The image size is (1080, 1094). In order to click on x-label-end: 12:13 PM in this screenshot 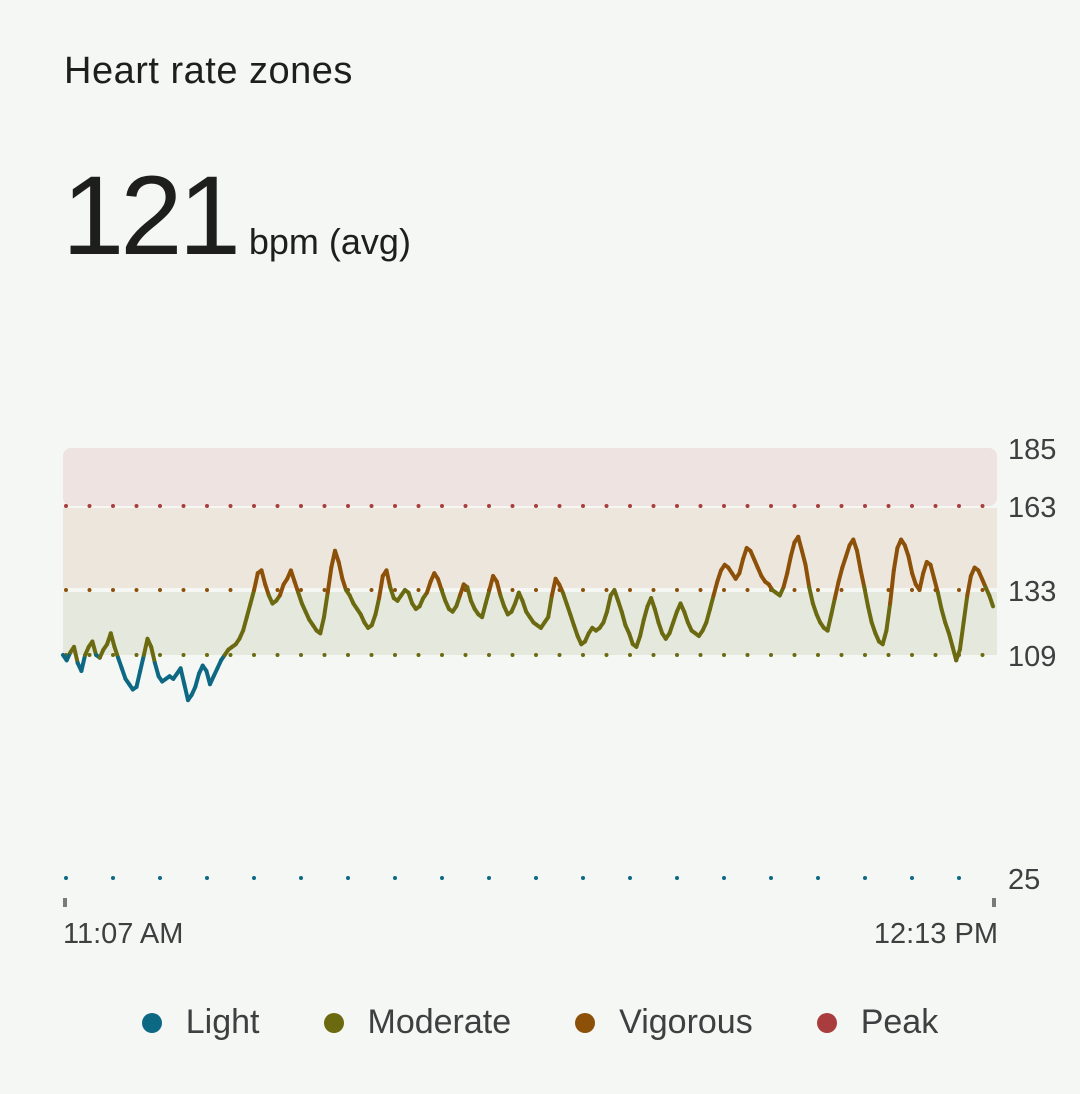, I will do `click(936, 934)`.